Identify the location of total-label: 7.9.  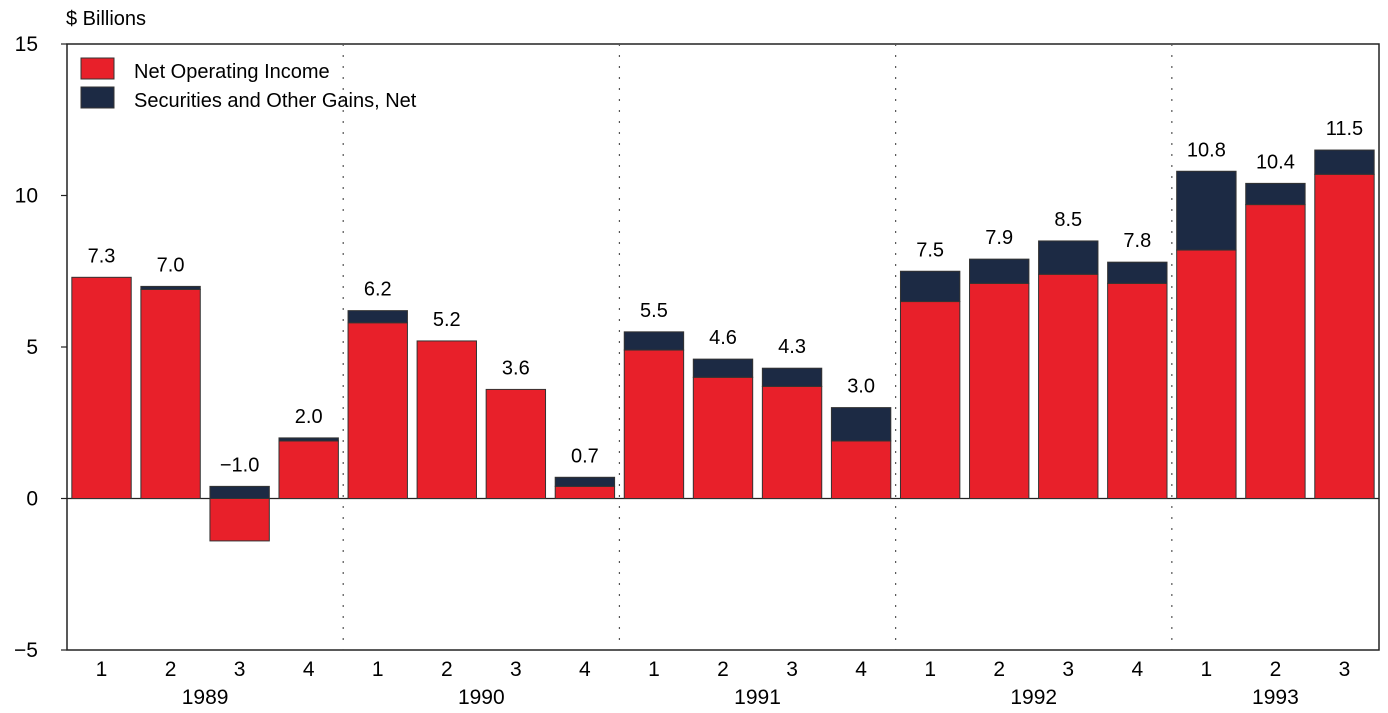
(999, 238).